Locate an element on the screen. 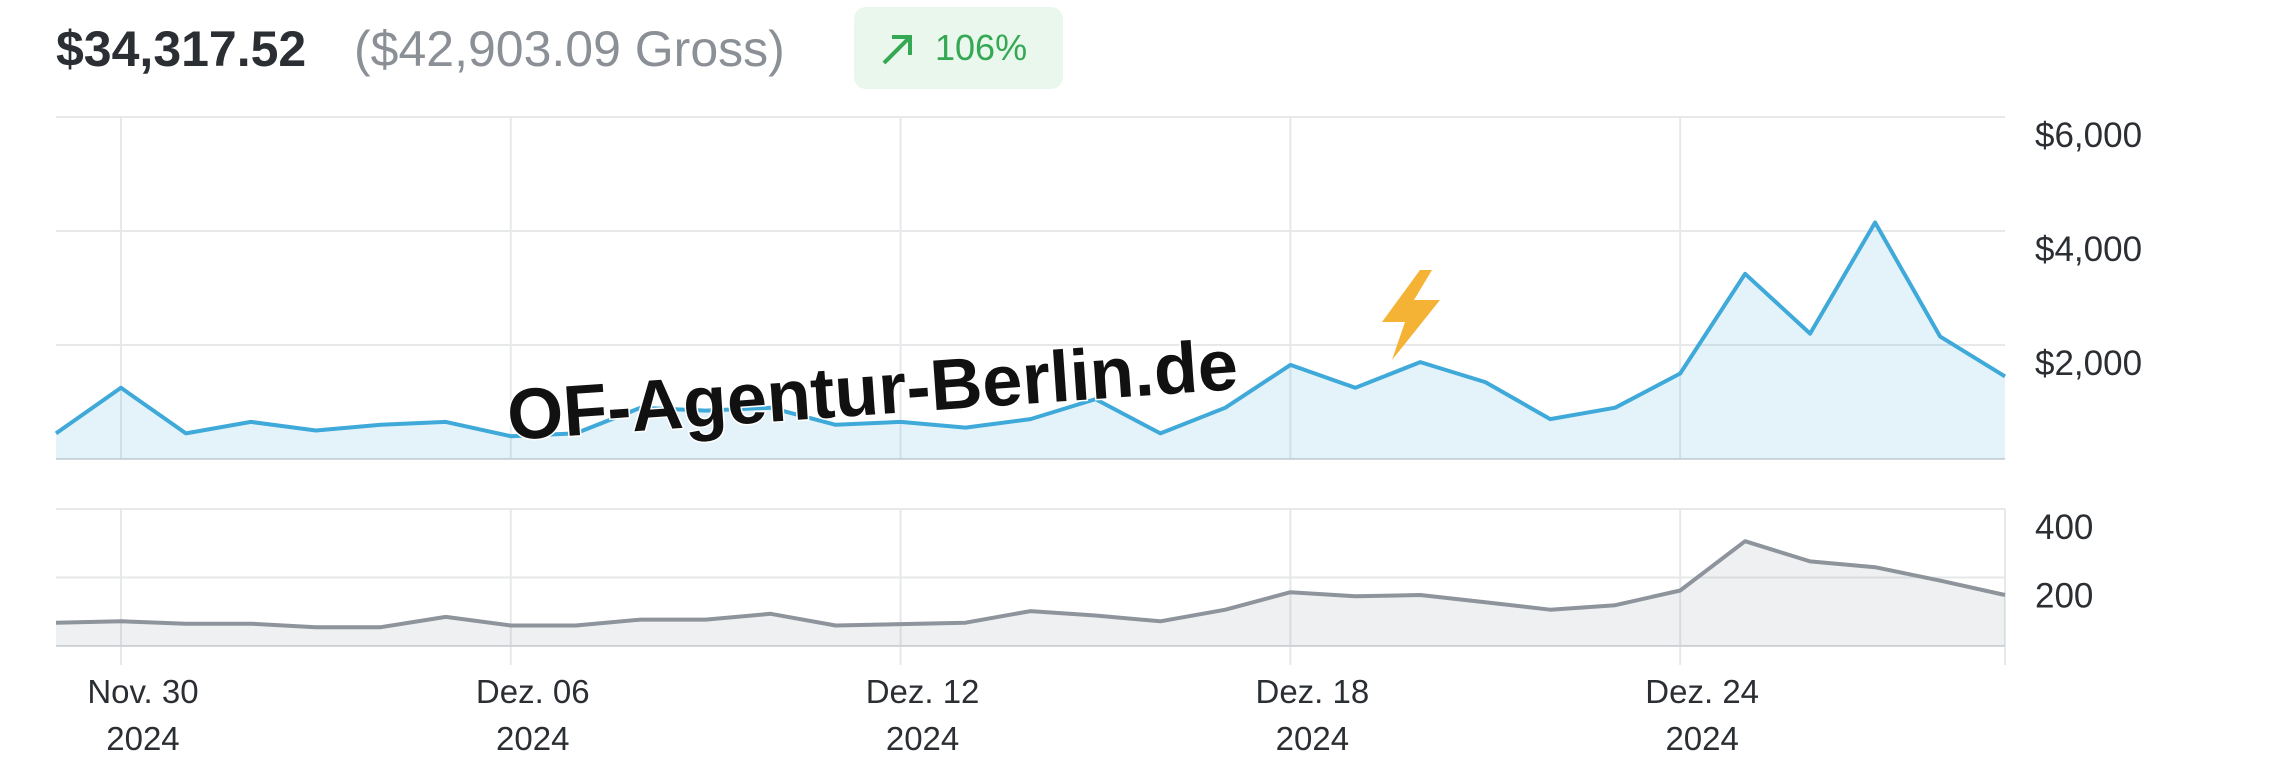 The height and width of the screenshot is (778, 2292). x-tick-label: Dez. 06 is located at coordinates (533, 691).